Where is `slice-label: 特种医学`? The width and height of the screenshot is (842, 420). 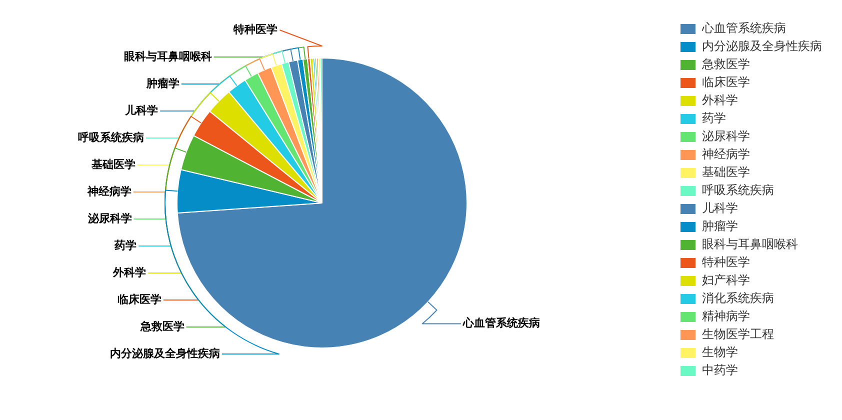 slice-label: 特种医学 is located at coordinates (255, 29).